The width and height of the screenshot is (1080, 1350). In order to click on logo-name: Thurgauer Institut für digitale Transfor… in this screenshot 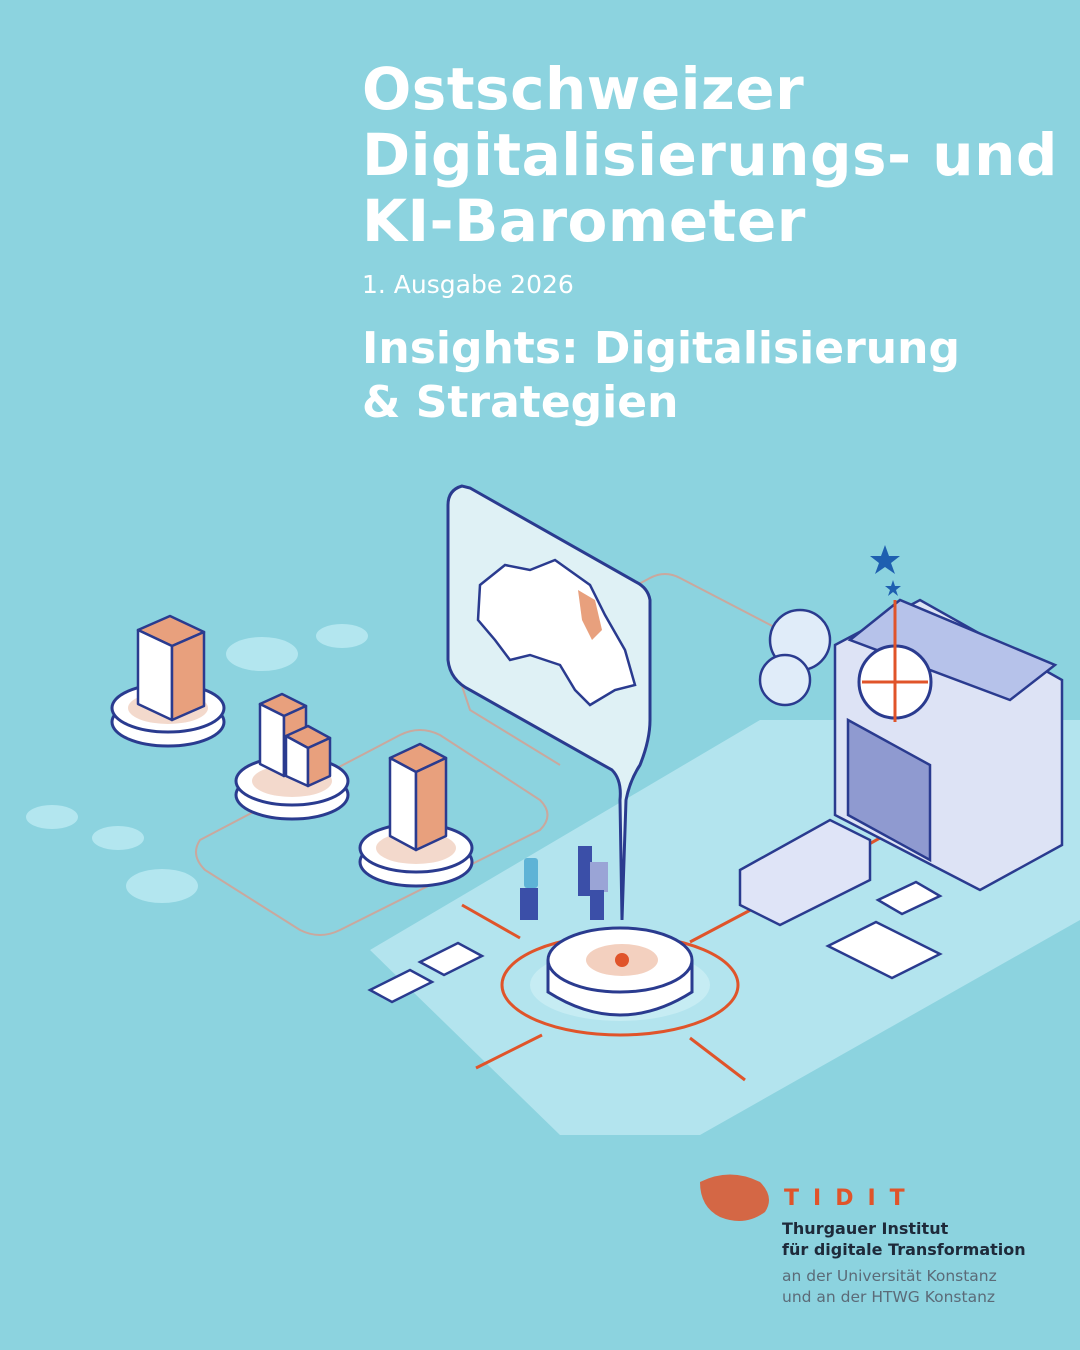, I will do `click(904, 1239)`.